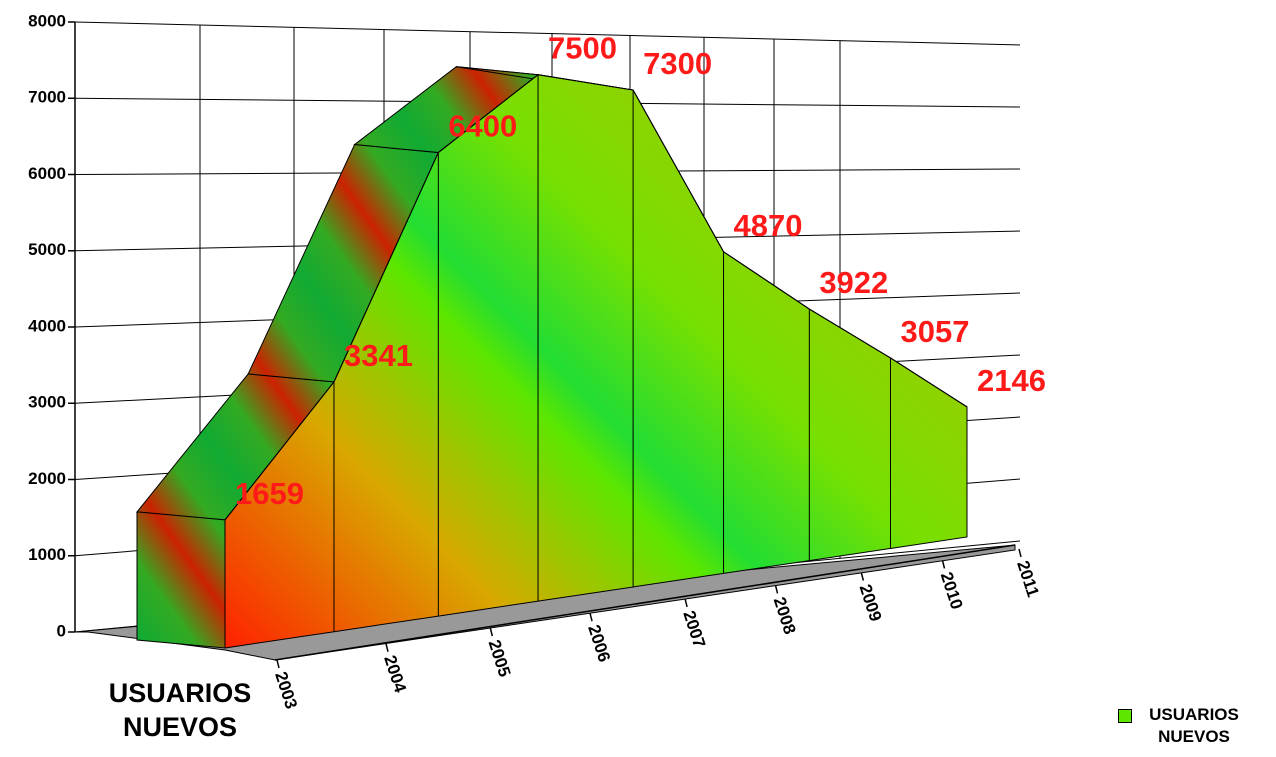 The image size is (1276, 757). I want to click on x-tick-label: 2004, so click(395, 674).